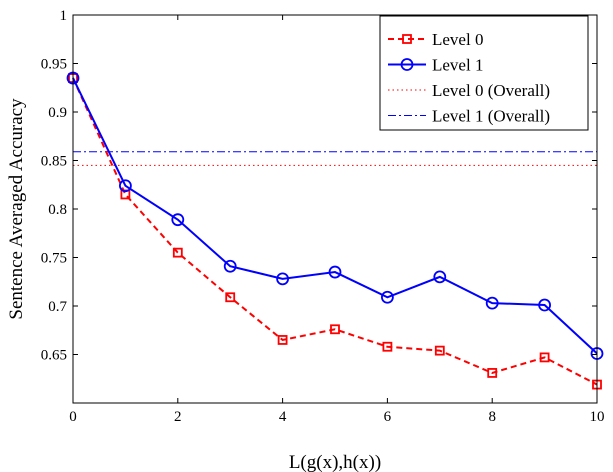 The height and width of the screenshot is (472, 613). What do you see at coordinates (54, 356) in the screenshot?
I see `y-tick-label: 0.65` at bounding box center [54, 356].